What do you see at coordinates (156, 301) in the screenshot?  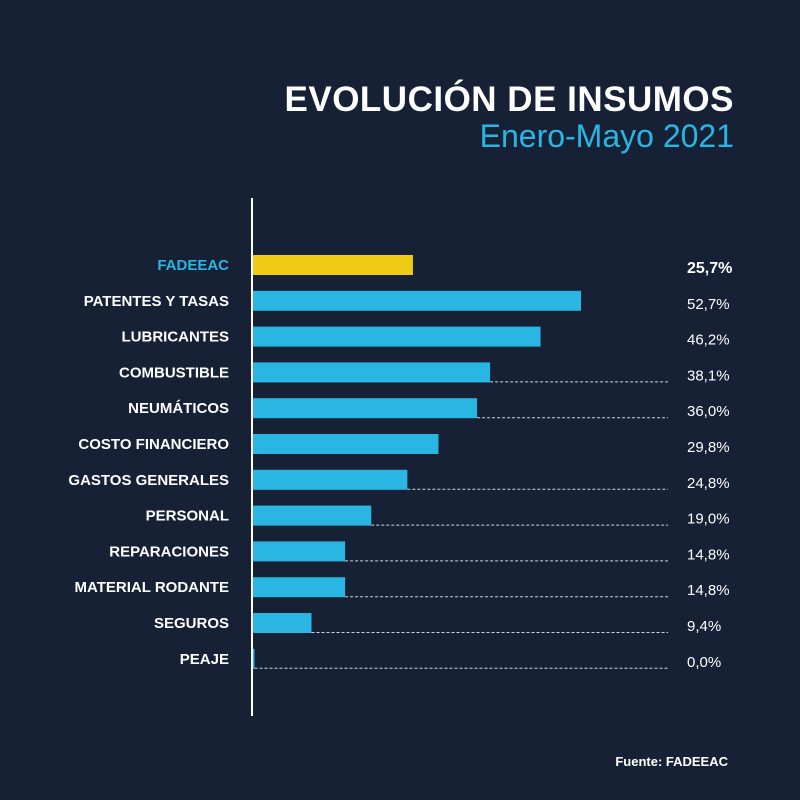 I see `category-label: PATENTES Y TASAS` at bounding box center [156, 301].